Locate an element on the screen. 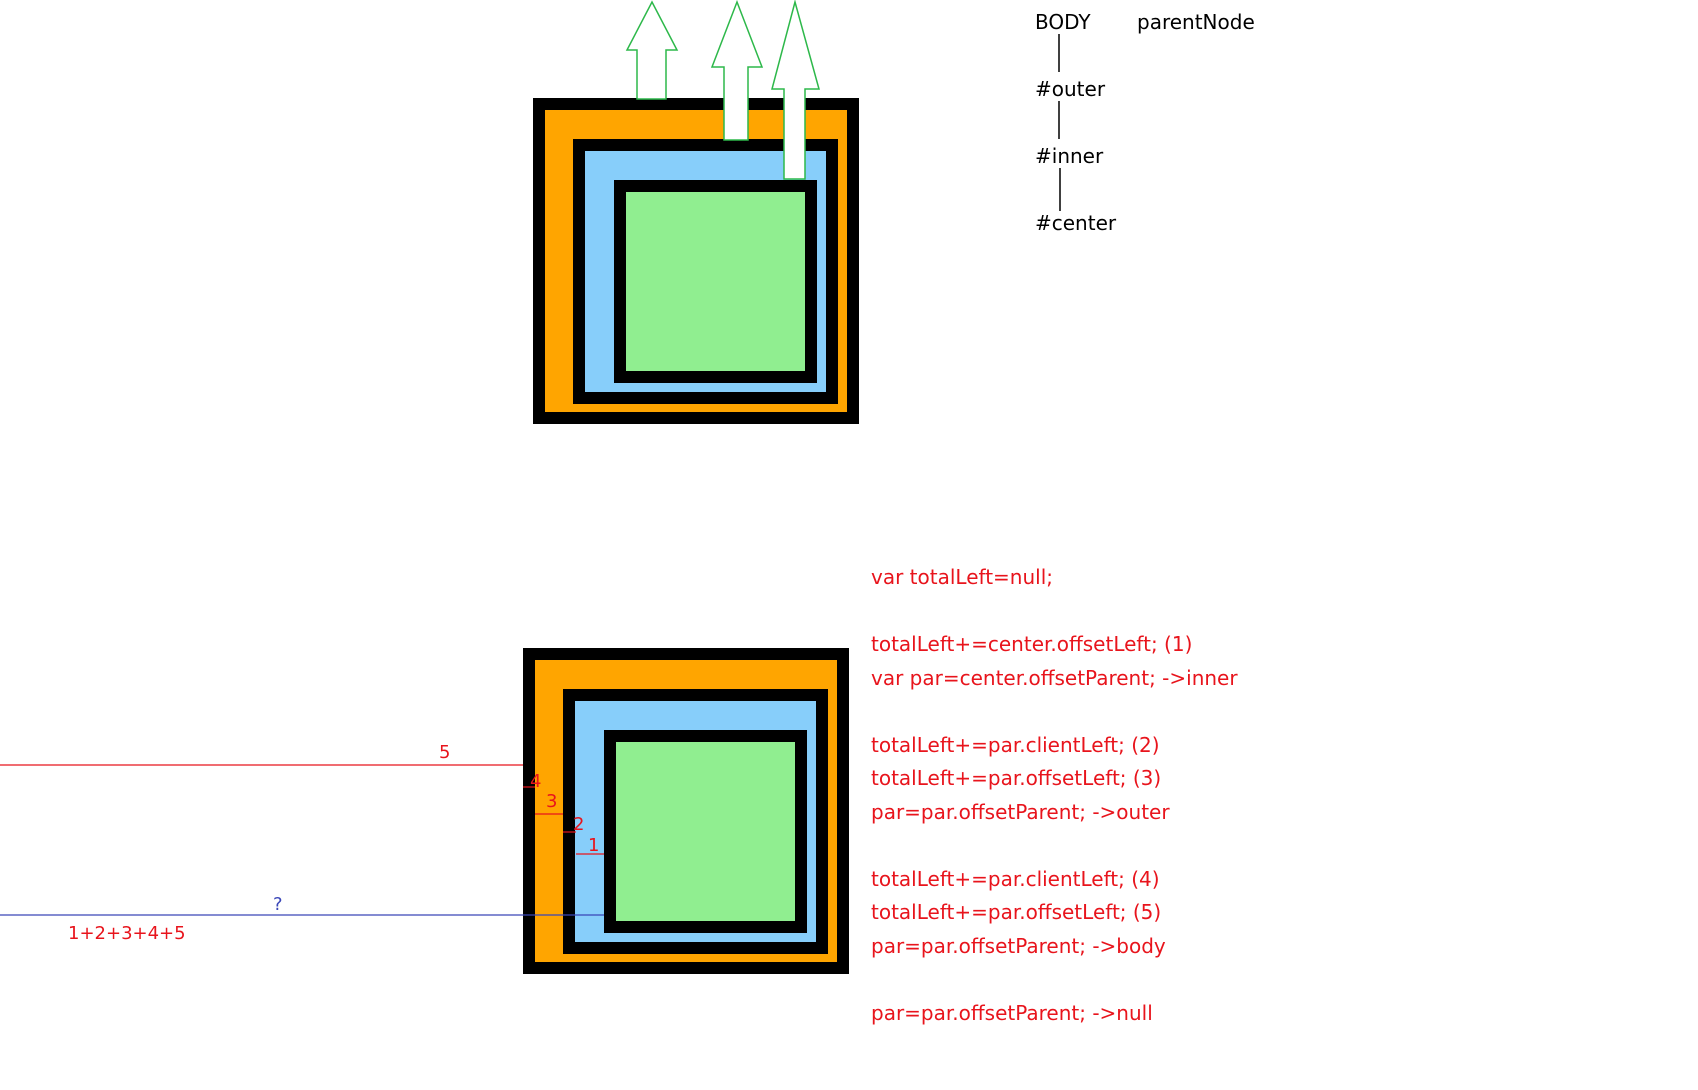 This screenshot has width=1698, height=1090. up-arrows is located at coordinates (722, 90).